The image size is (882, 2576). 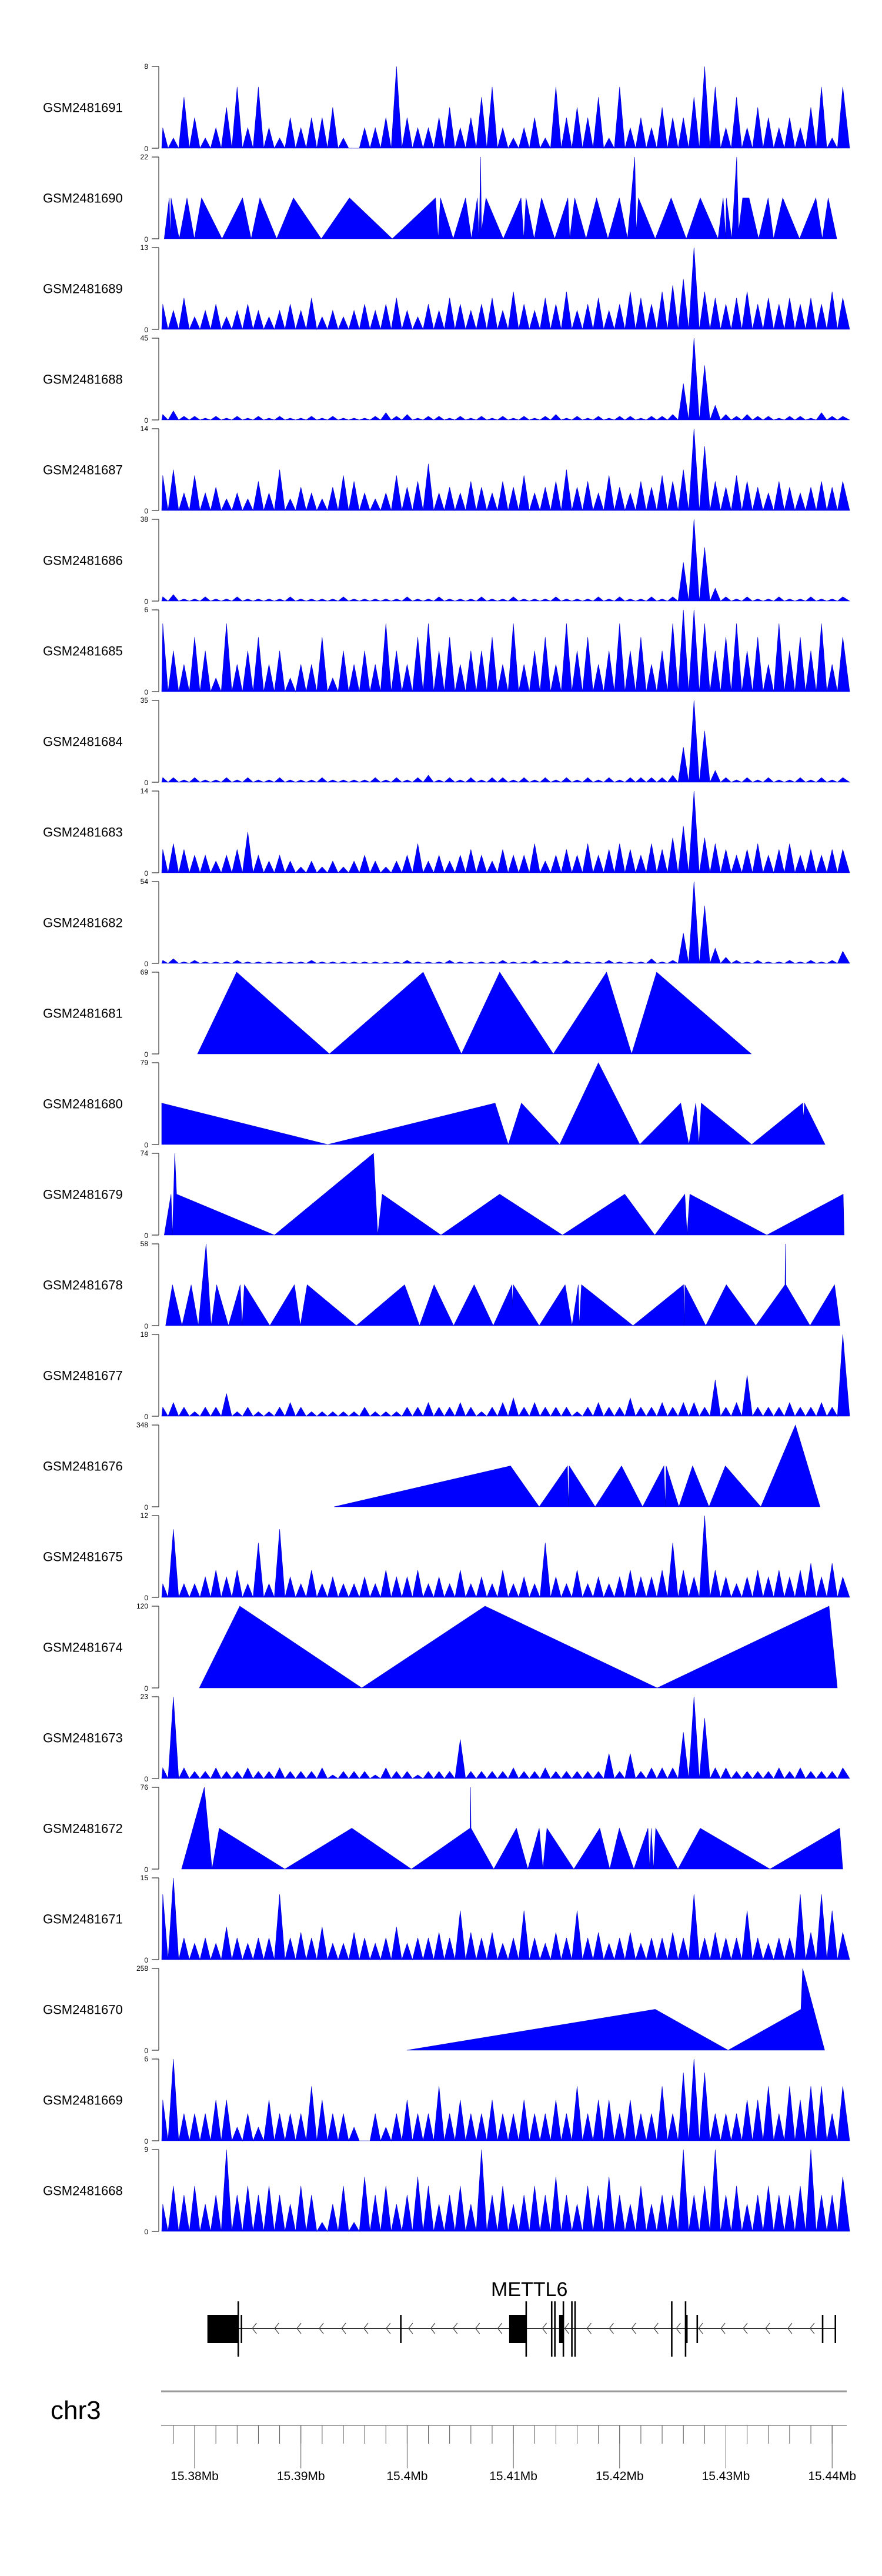 I want to click on track-label: GSM2481678, so click(x=83, y=1285).